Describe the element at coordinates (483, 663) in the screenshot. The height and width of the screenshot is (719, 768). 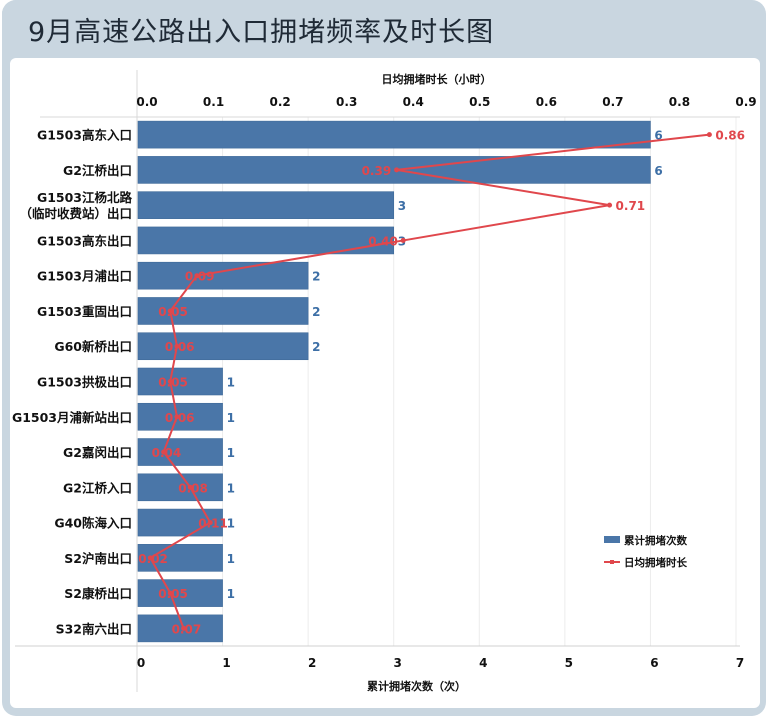
I see `bottom-axis-tick-label: 4` at that location.